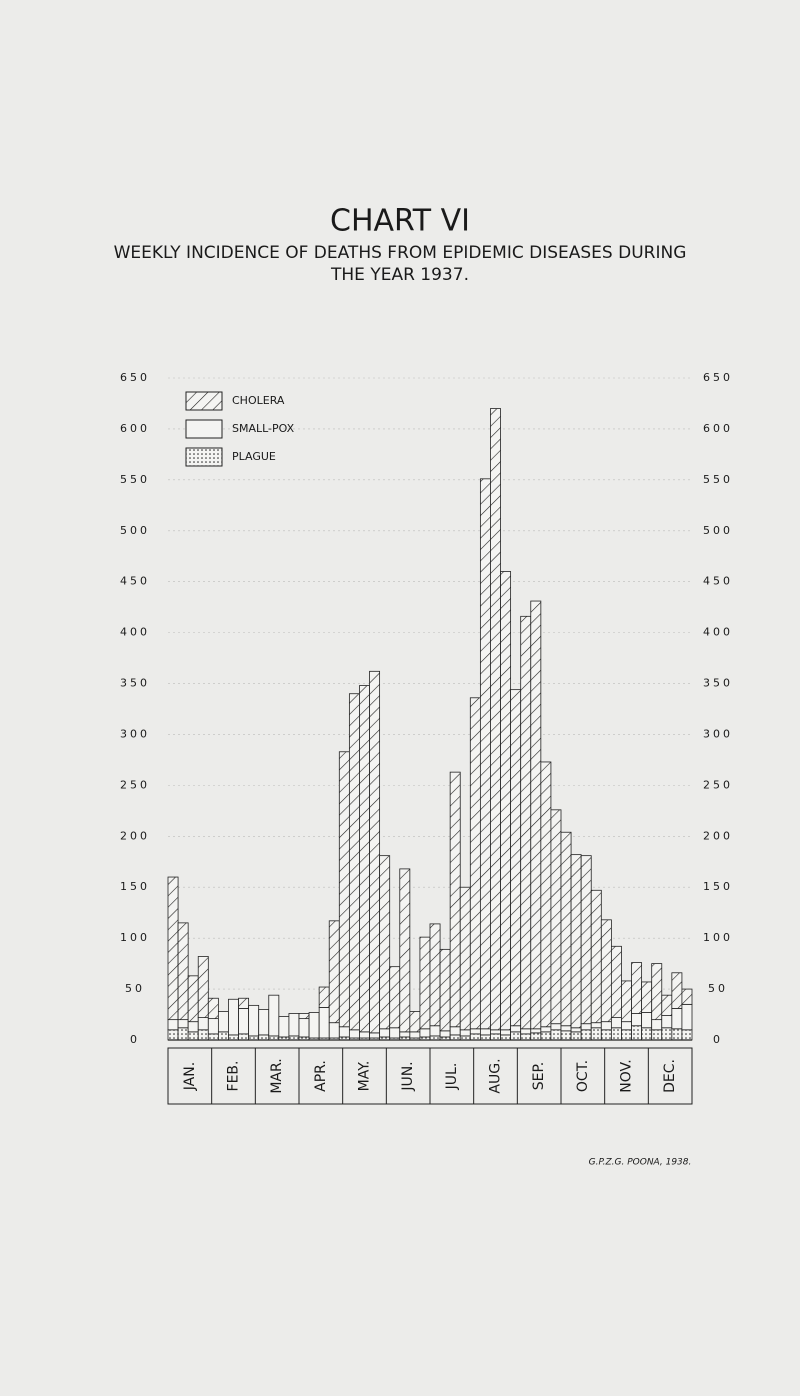  What do you see at coordinates (135, 988) in the screenshot?
I see `y-tick-label: 50` at bounding box center [135, 988].